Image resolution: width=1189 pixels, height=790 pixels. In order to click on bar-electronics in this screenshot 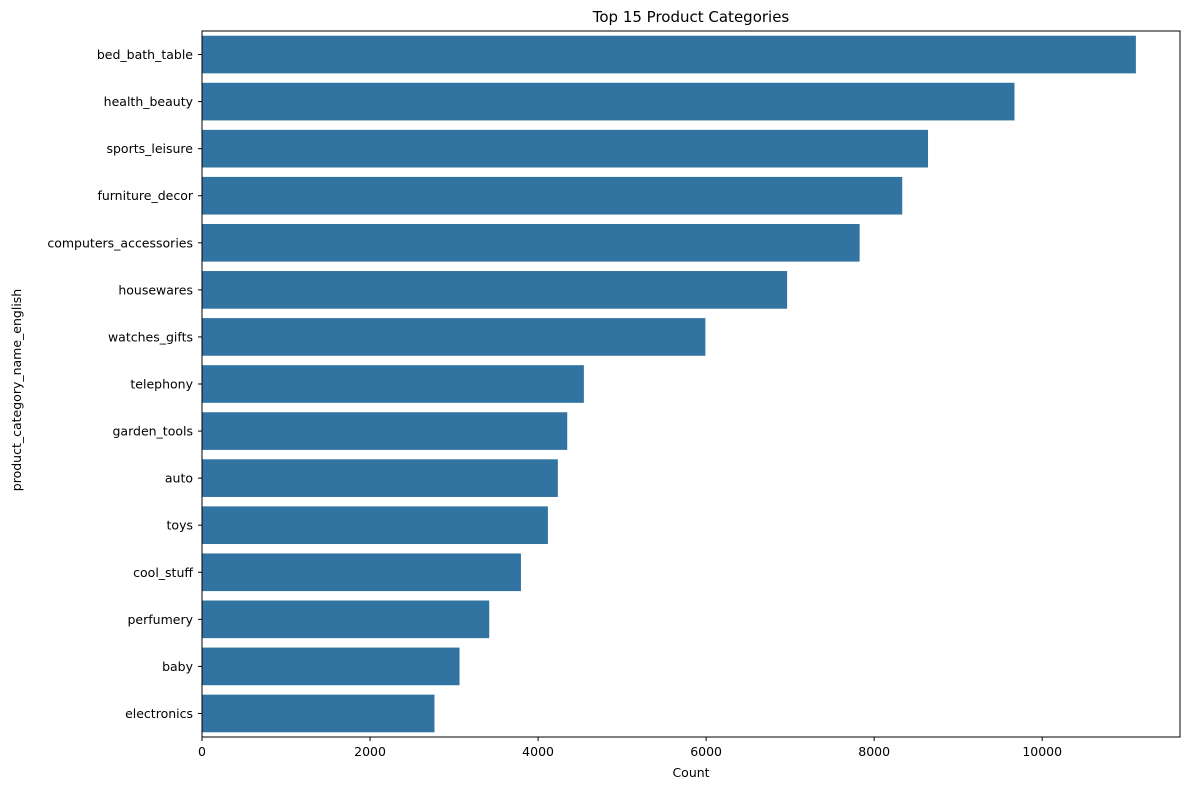, I will do `click(318, 713)`.